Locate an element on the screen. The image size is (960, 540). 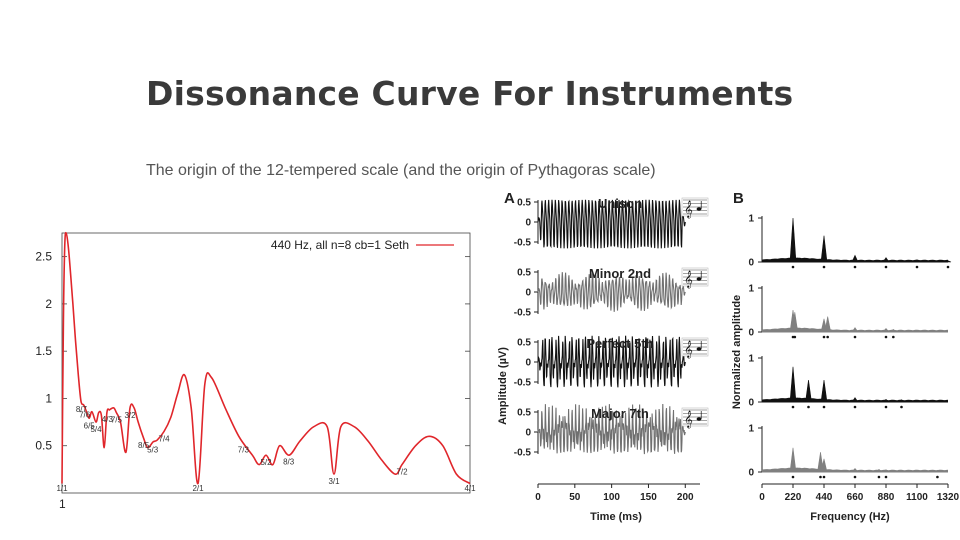
ratio-label: 4/3 is located at coordinates (108, 419).